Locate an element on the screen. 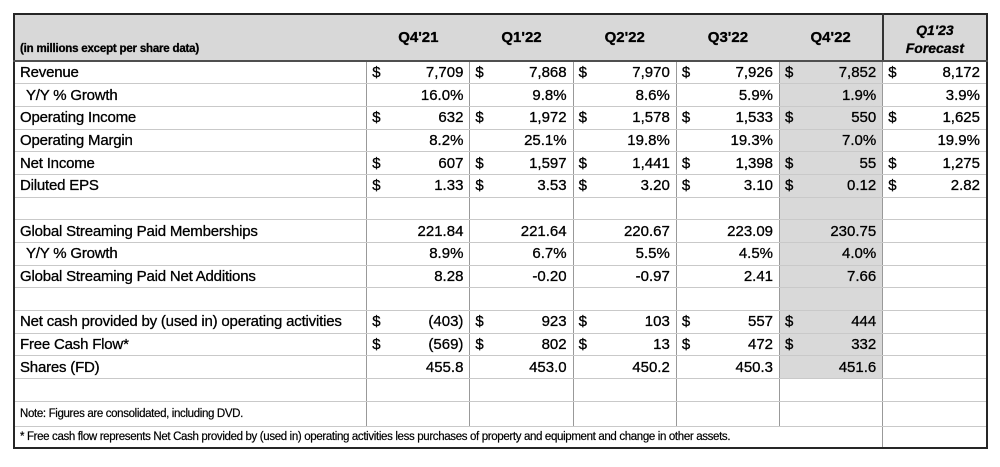 The width and height of the screenshot is (1000, 467). col-header-q2-22: Q2'22 is located at coordinates (625, 38).